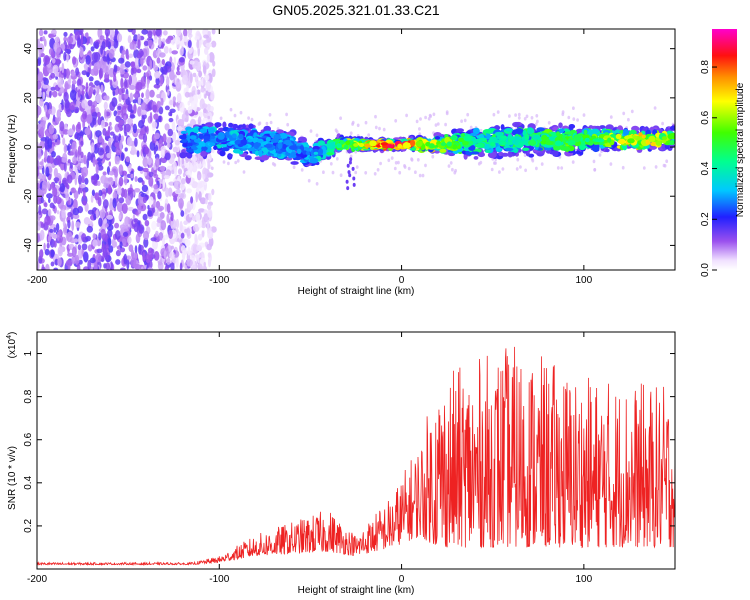 Image resolution: width=750 pixels, height=600 pixels. What do you see at coordinates (12, 149) in the screenshot?
I see `spectrogram-y-axis-label: Frequency (Hz)` at bounding box center [12, 149].